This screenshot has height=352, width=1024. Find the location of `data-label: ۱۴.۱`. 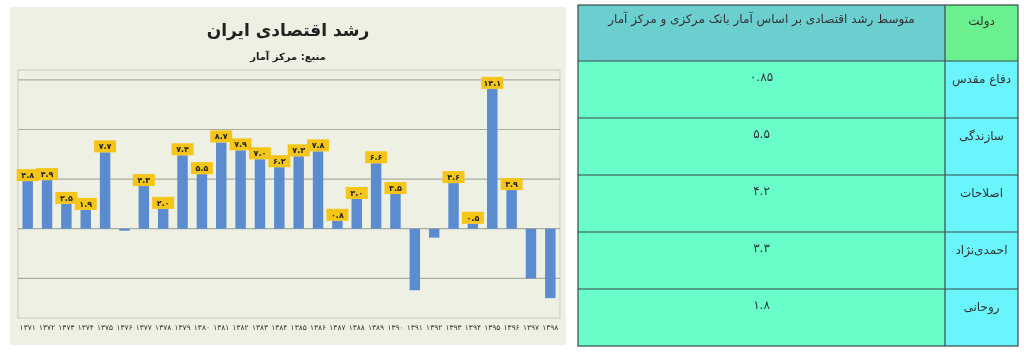

data-label: ۱۴.۱ is located at coordinates (492, 83).